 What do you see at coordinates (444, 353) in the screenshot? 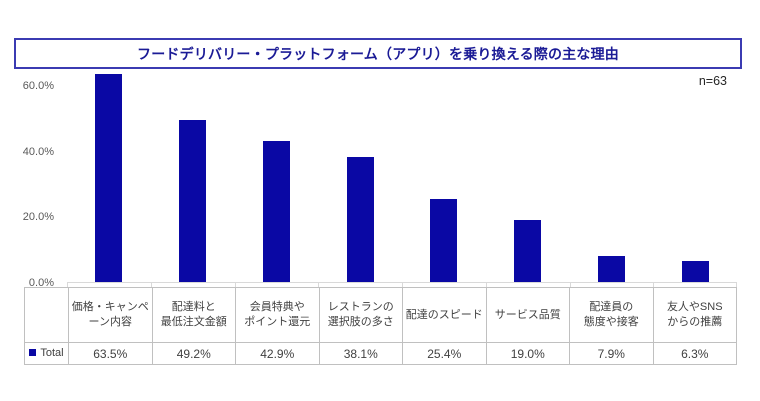
I see `value-cell: 25.4%` at bounding box center [444, 353].